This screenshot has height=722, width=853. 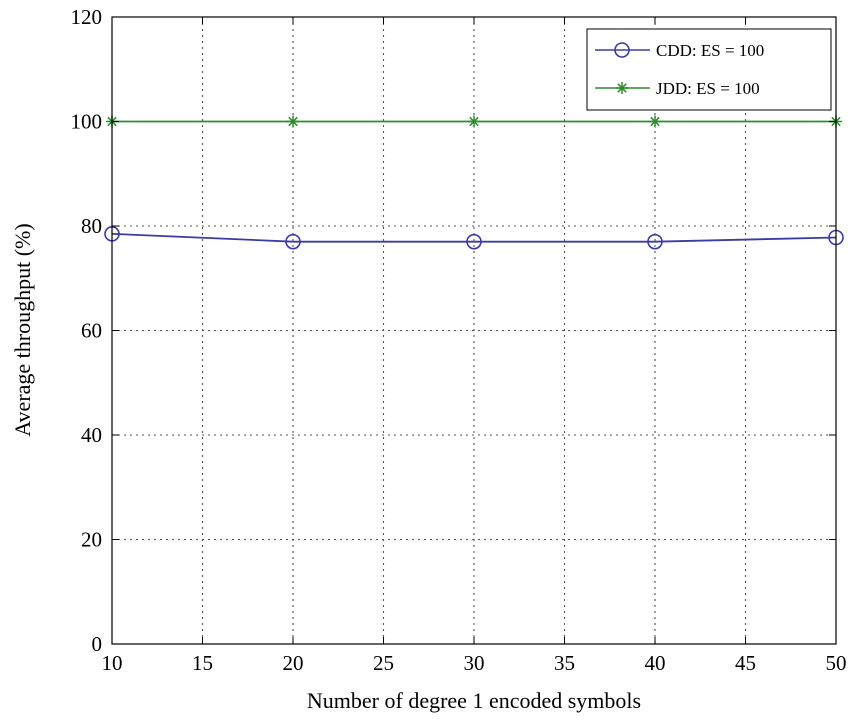 I want to click on x-tick-label: 35, so click(x=564, y=663).